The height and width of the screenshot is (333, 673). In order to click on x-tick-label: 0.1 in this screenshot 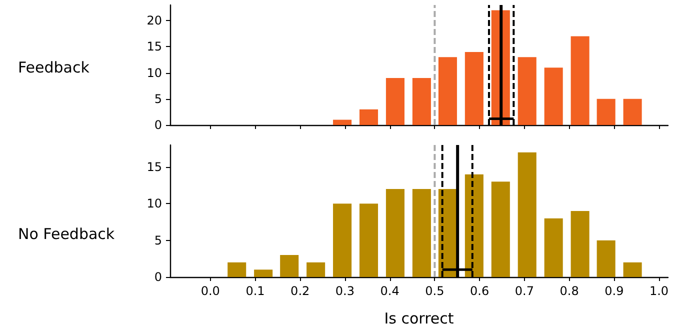, I will do `click(255, 291)`.